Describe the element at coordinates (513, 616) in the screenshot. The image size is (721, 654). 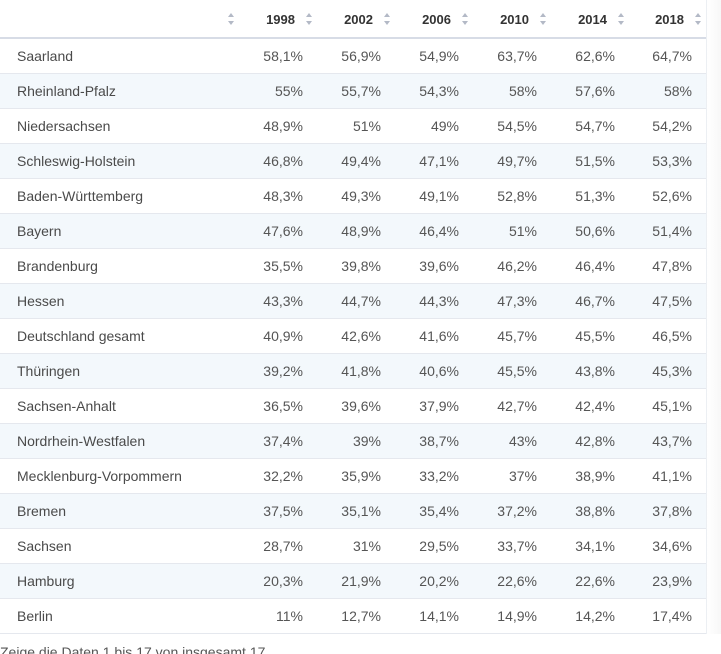
I see `value-cell: 14,9%` at that location.